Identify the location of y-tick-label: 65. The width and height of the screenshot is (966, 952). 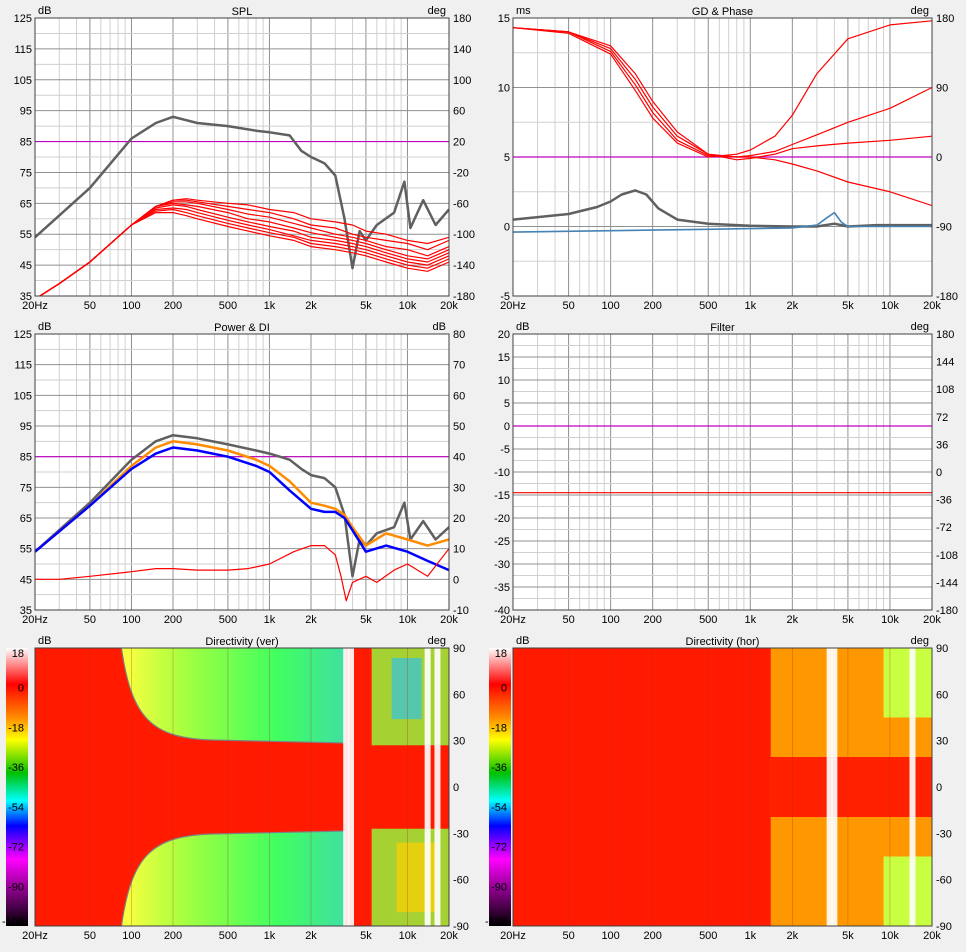
(26, 519).